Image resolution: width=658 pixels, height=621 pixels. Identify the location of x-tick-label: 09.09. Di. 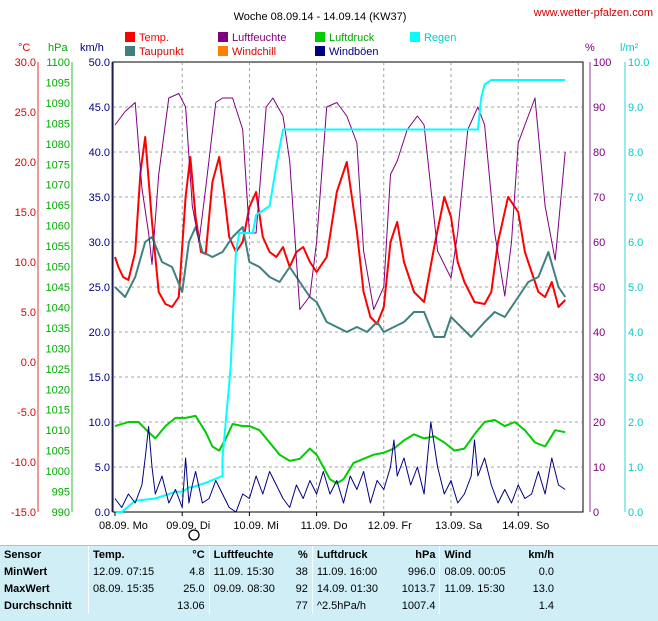
(188, 526).